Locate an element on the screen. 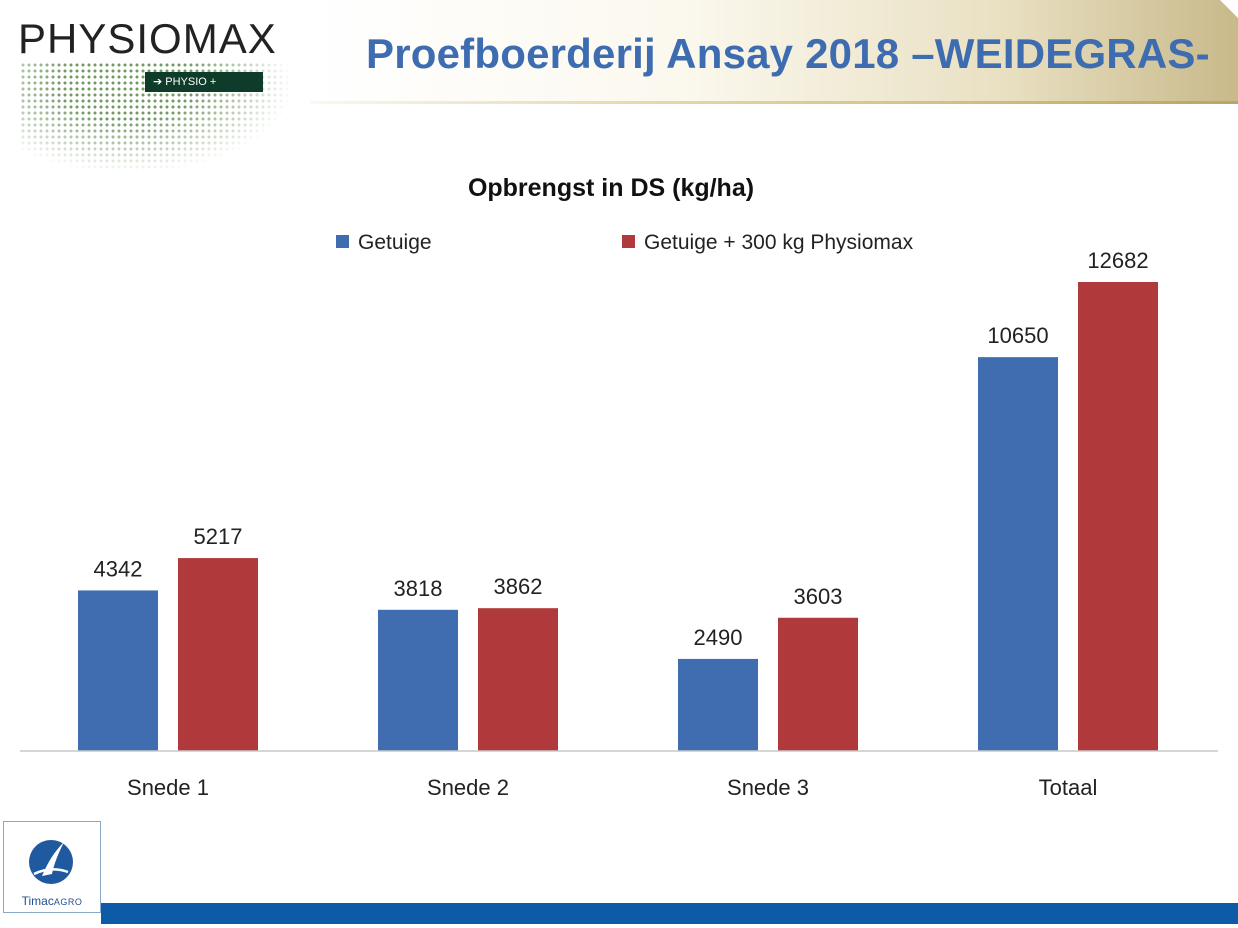 Image resolution: width=1238 pixels, height=928 pixels. timac-brand-sub: AGRO is located at coordinates (68, 902).